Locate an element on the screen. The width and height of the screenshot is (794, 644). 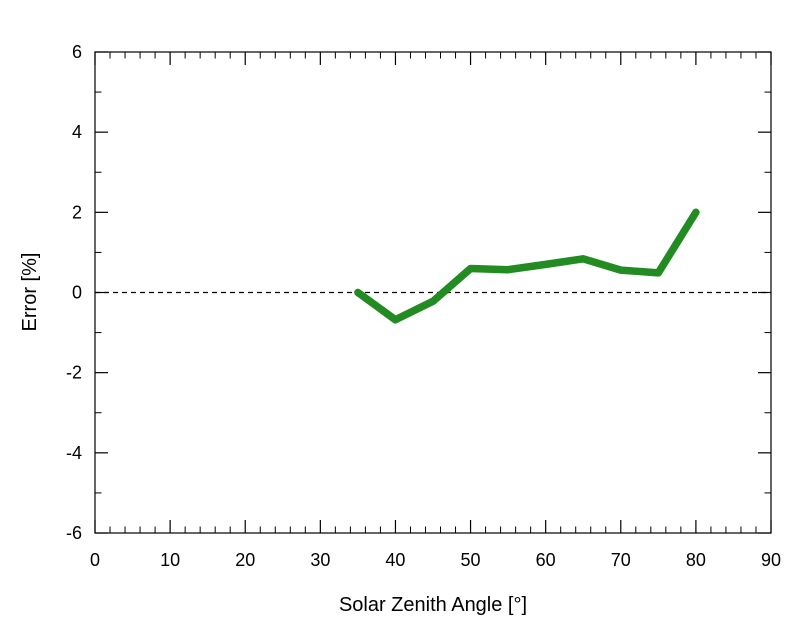
y-axis-title: Error [%] is located at coordinates (30, 292).